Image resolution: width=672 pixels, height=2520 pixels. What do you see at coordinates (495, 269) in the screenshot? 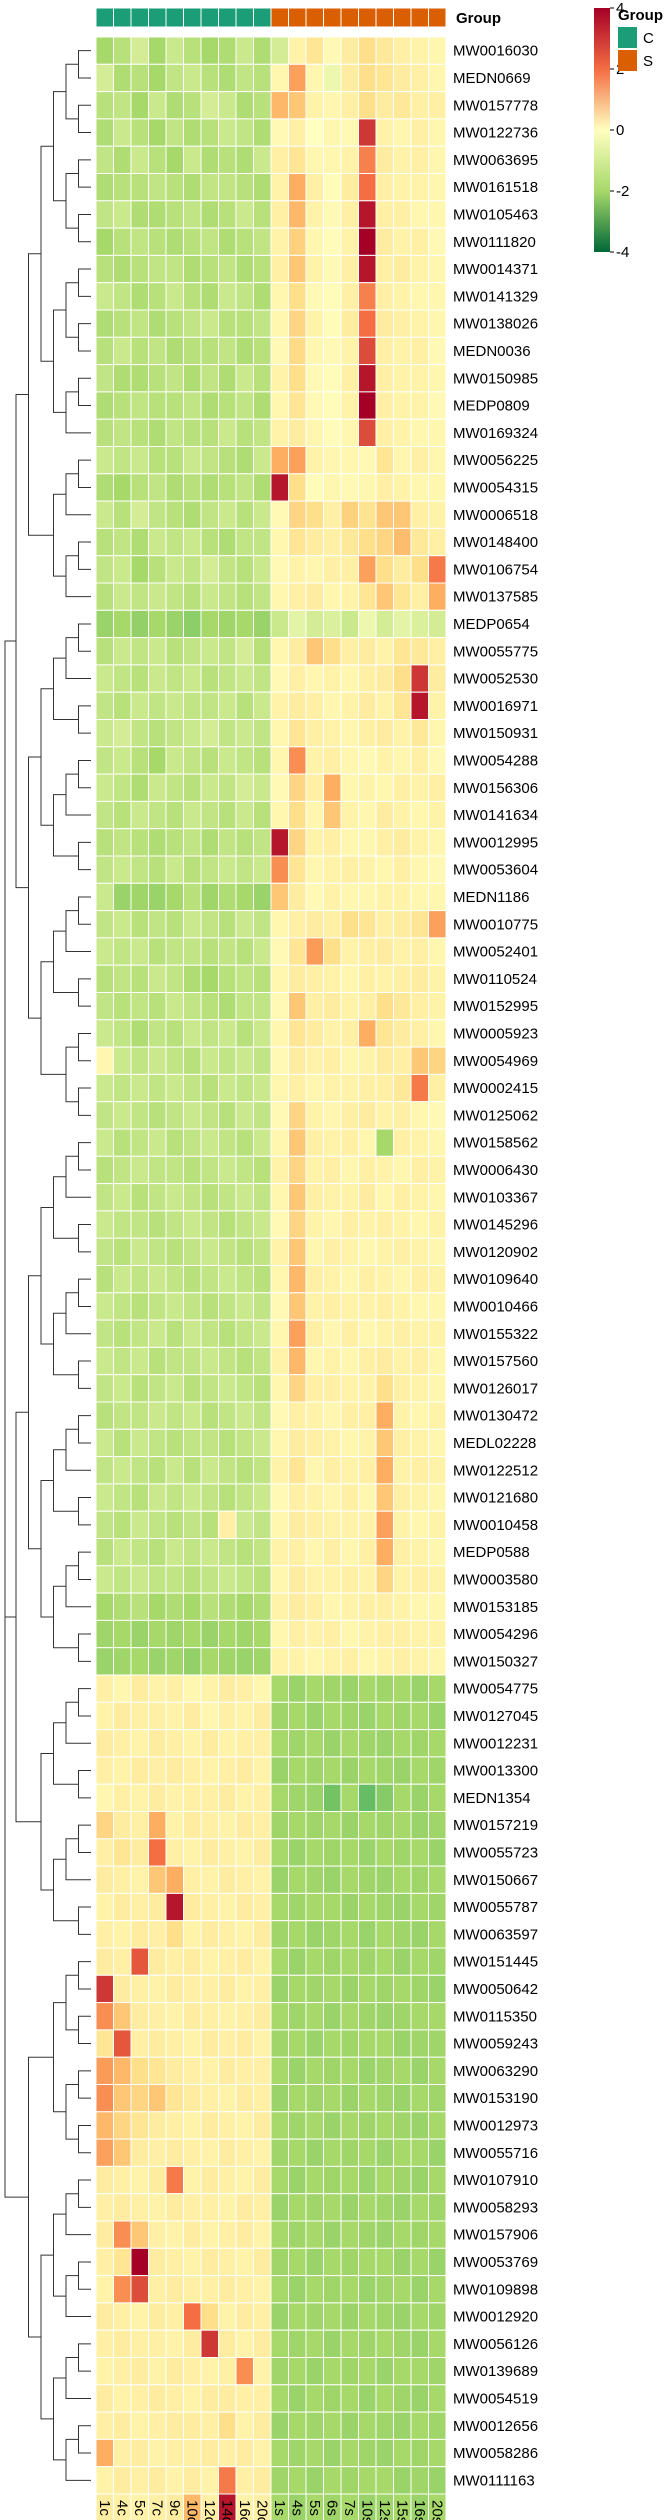
I see `row-label: MW0014371` at bounding box center [495, 269].